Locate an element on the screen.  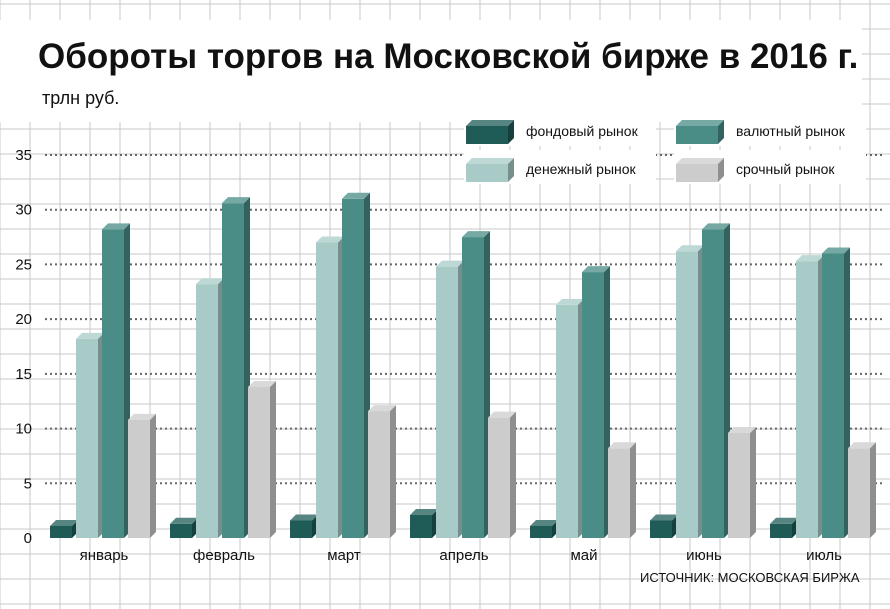
y-tick-label: 15 is located at coordinates (23, 374).